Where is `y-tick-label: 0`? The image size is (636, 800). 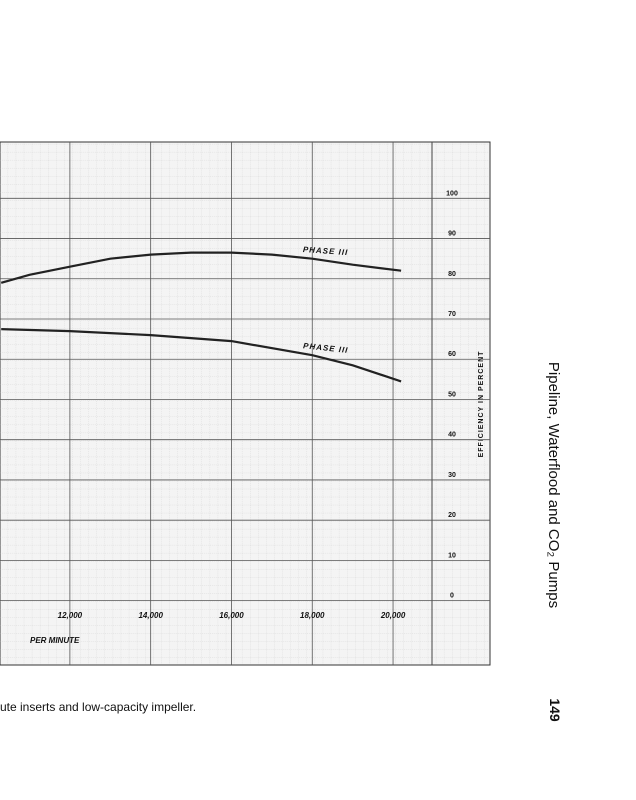
y-tick-label: 0 is located at coordinates (452, 596).